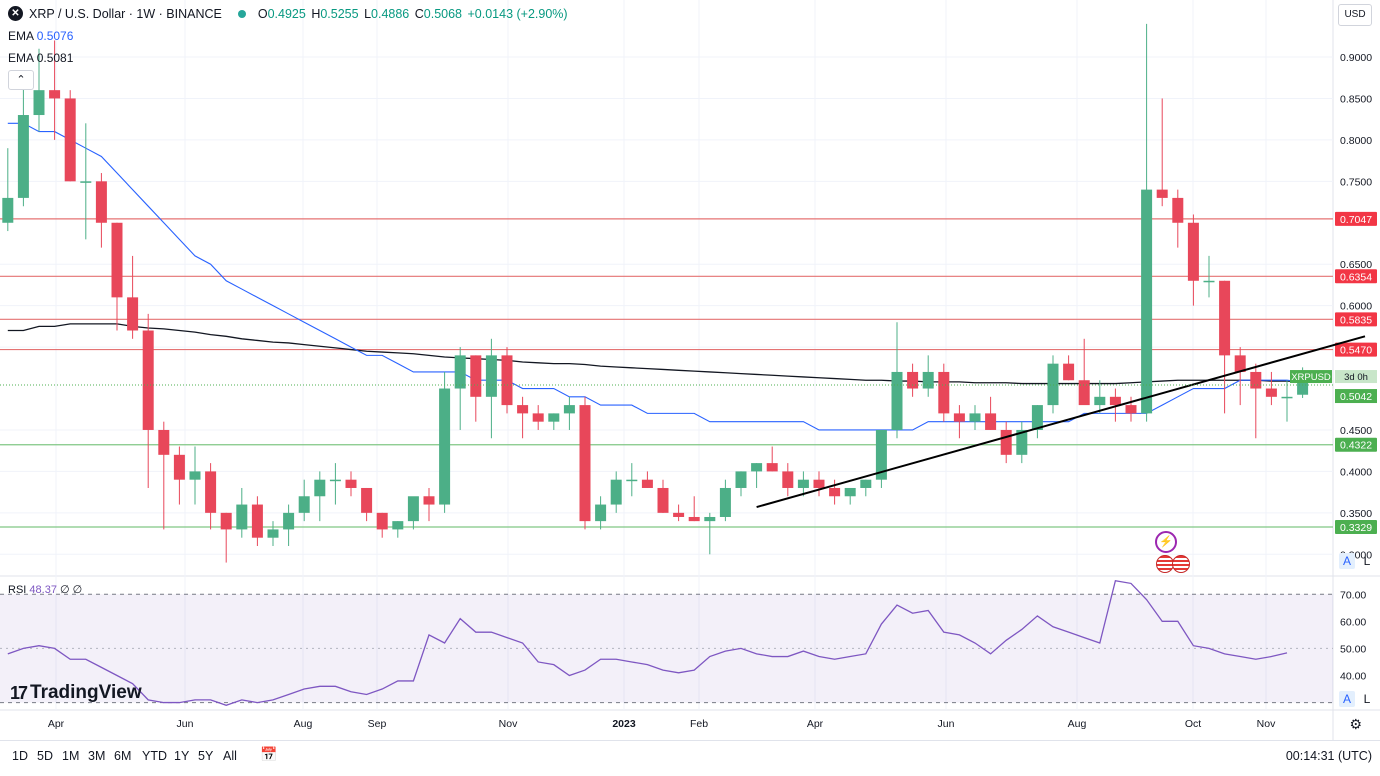 The height and width of the screenshot is (776, 1380). I want to click on timeframe-3m: 3M, so click(97, 756).